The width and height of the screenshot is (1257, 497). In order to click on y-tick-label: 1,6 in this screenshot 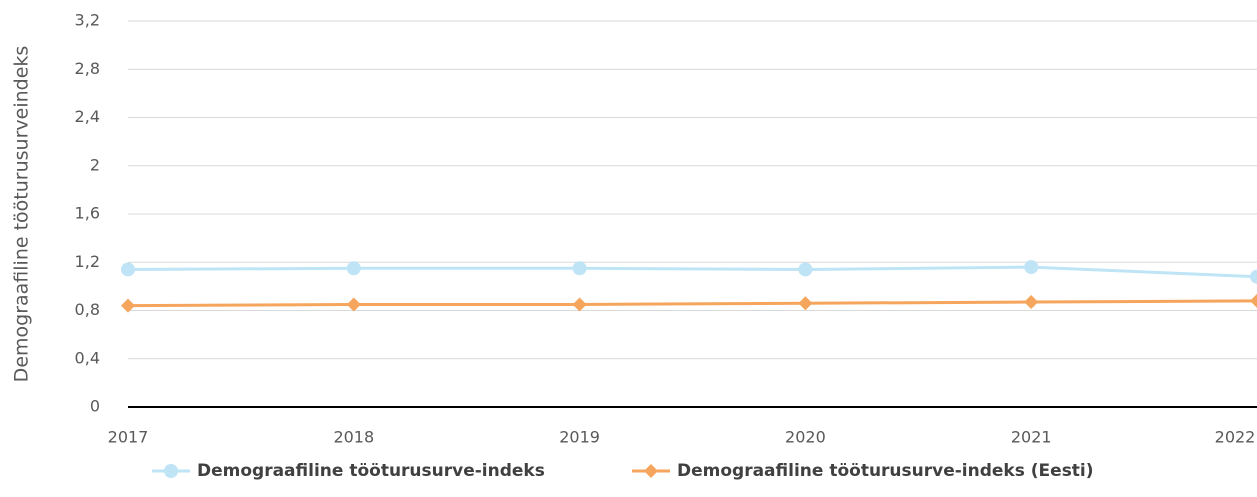, I will do `click(87, 213)`.